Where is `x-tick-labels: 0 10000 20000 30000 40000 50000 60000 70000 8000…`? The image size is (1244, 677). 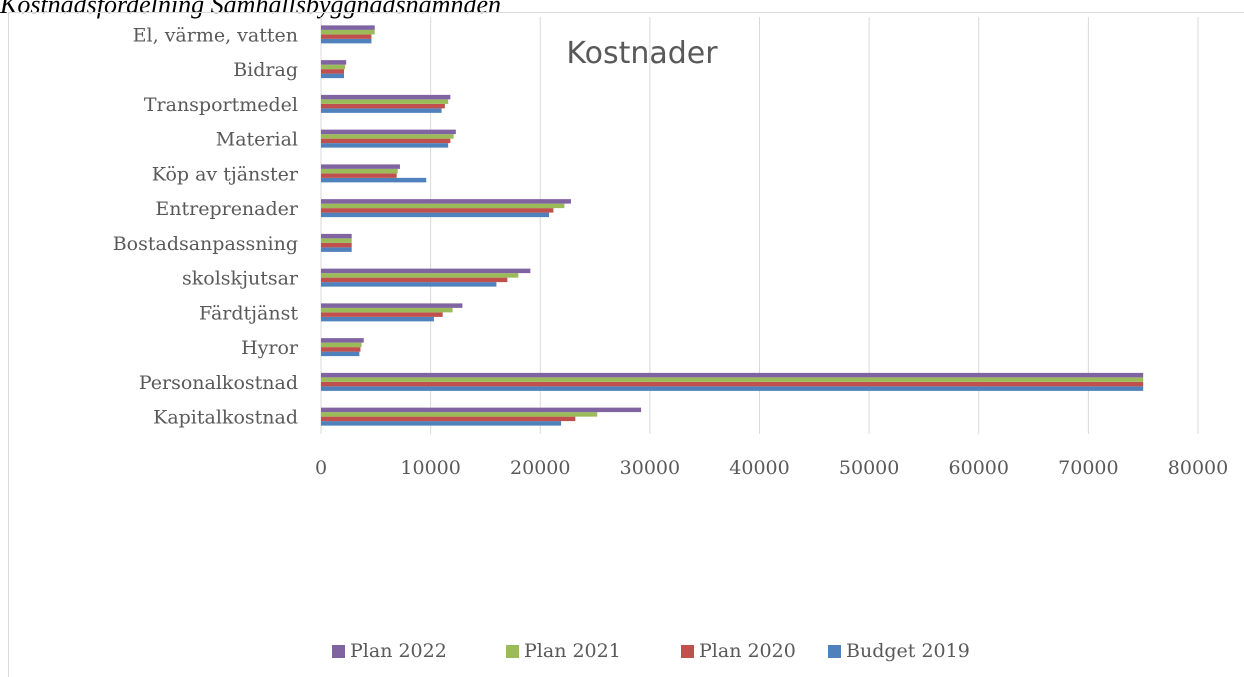 x-tick-labels: 0 10000 20000 30000 40000 50000 60000 70000 8000… is located at coordinates (771, 468).